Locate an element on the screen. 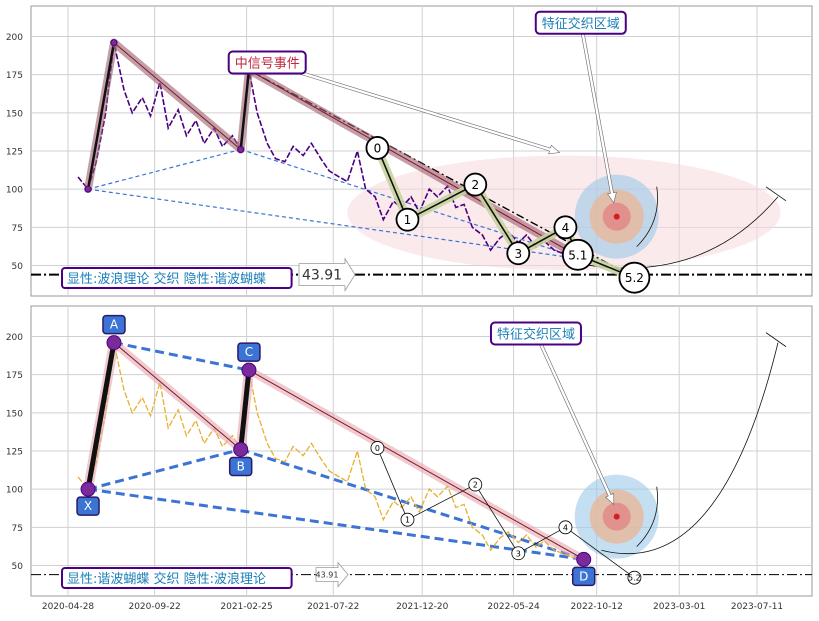  harmonic-point-label: B is located at coordinates (241, 466).